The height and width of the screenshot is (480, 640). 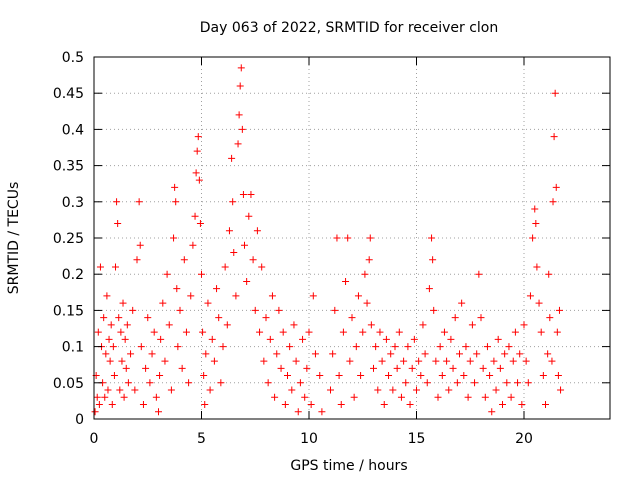 What do you see at coordinates (14, 238) in the screenshot?
I see `y-axis-label: SRMTID / TECUs` at bounding box center [14, 238].